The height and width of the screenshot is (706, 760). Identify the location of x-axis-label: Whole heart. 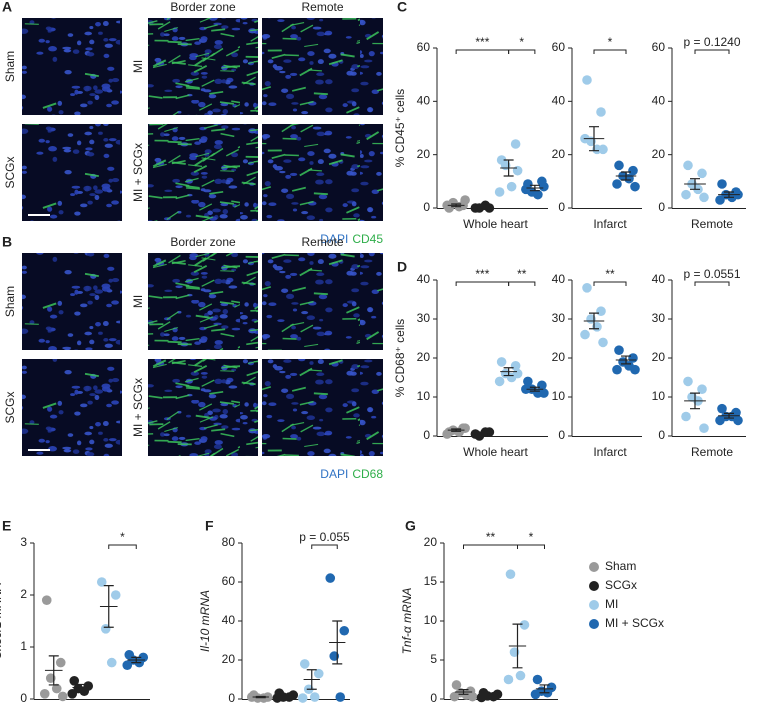
(495, 224).